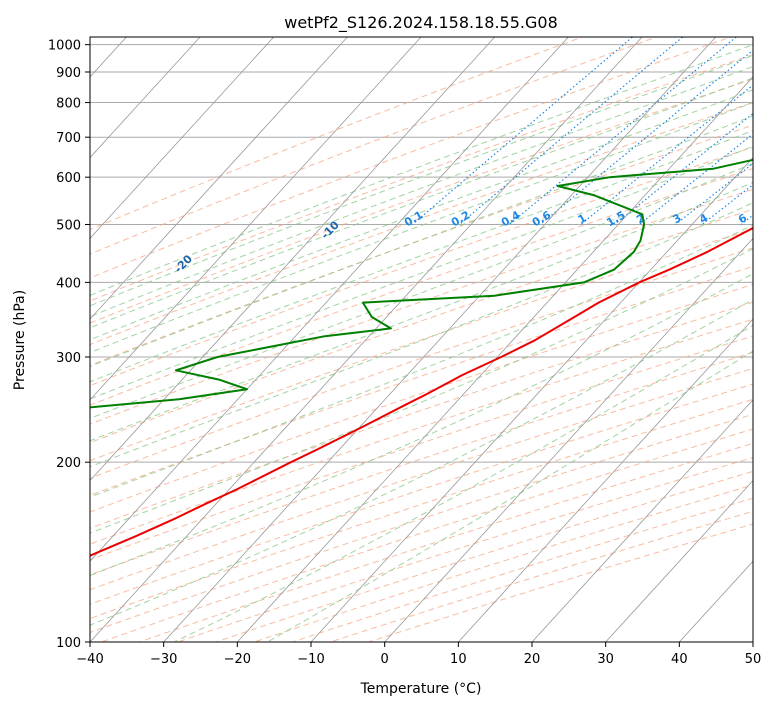 This screenshot has height=708, width=775. I want to click on mixing-ratio-lines, so click(582, 131).